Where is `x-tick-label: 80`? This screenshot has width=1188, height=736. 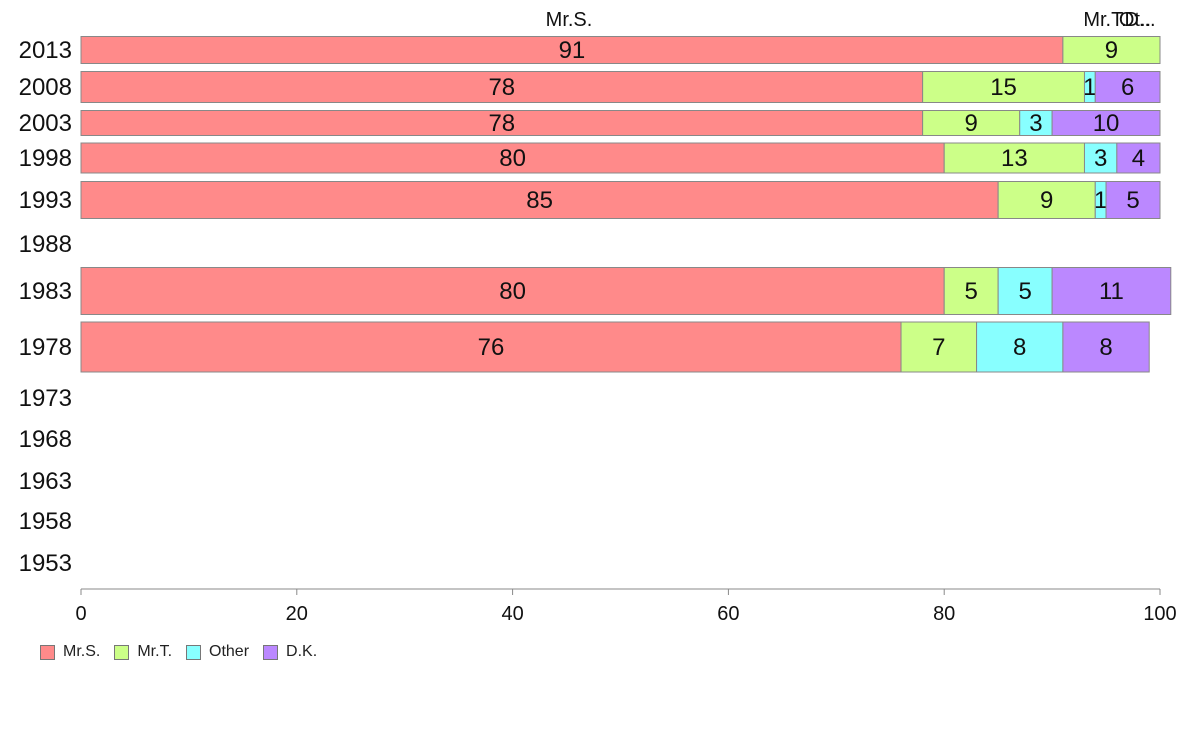 x-tick-label: 80 is located at coordinates (944, 614).